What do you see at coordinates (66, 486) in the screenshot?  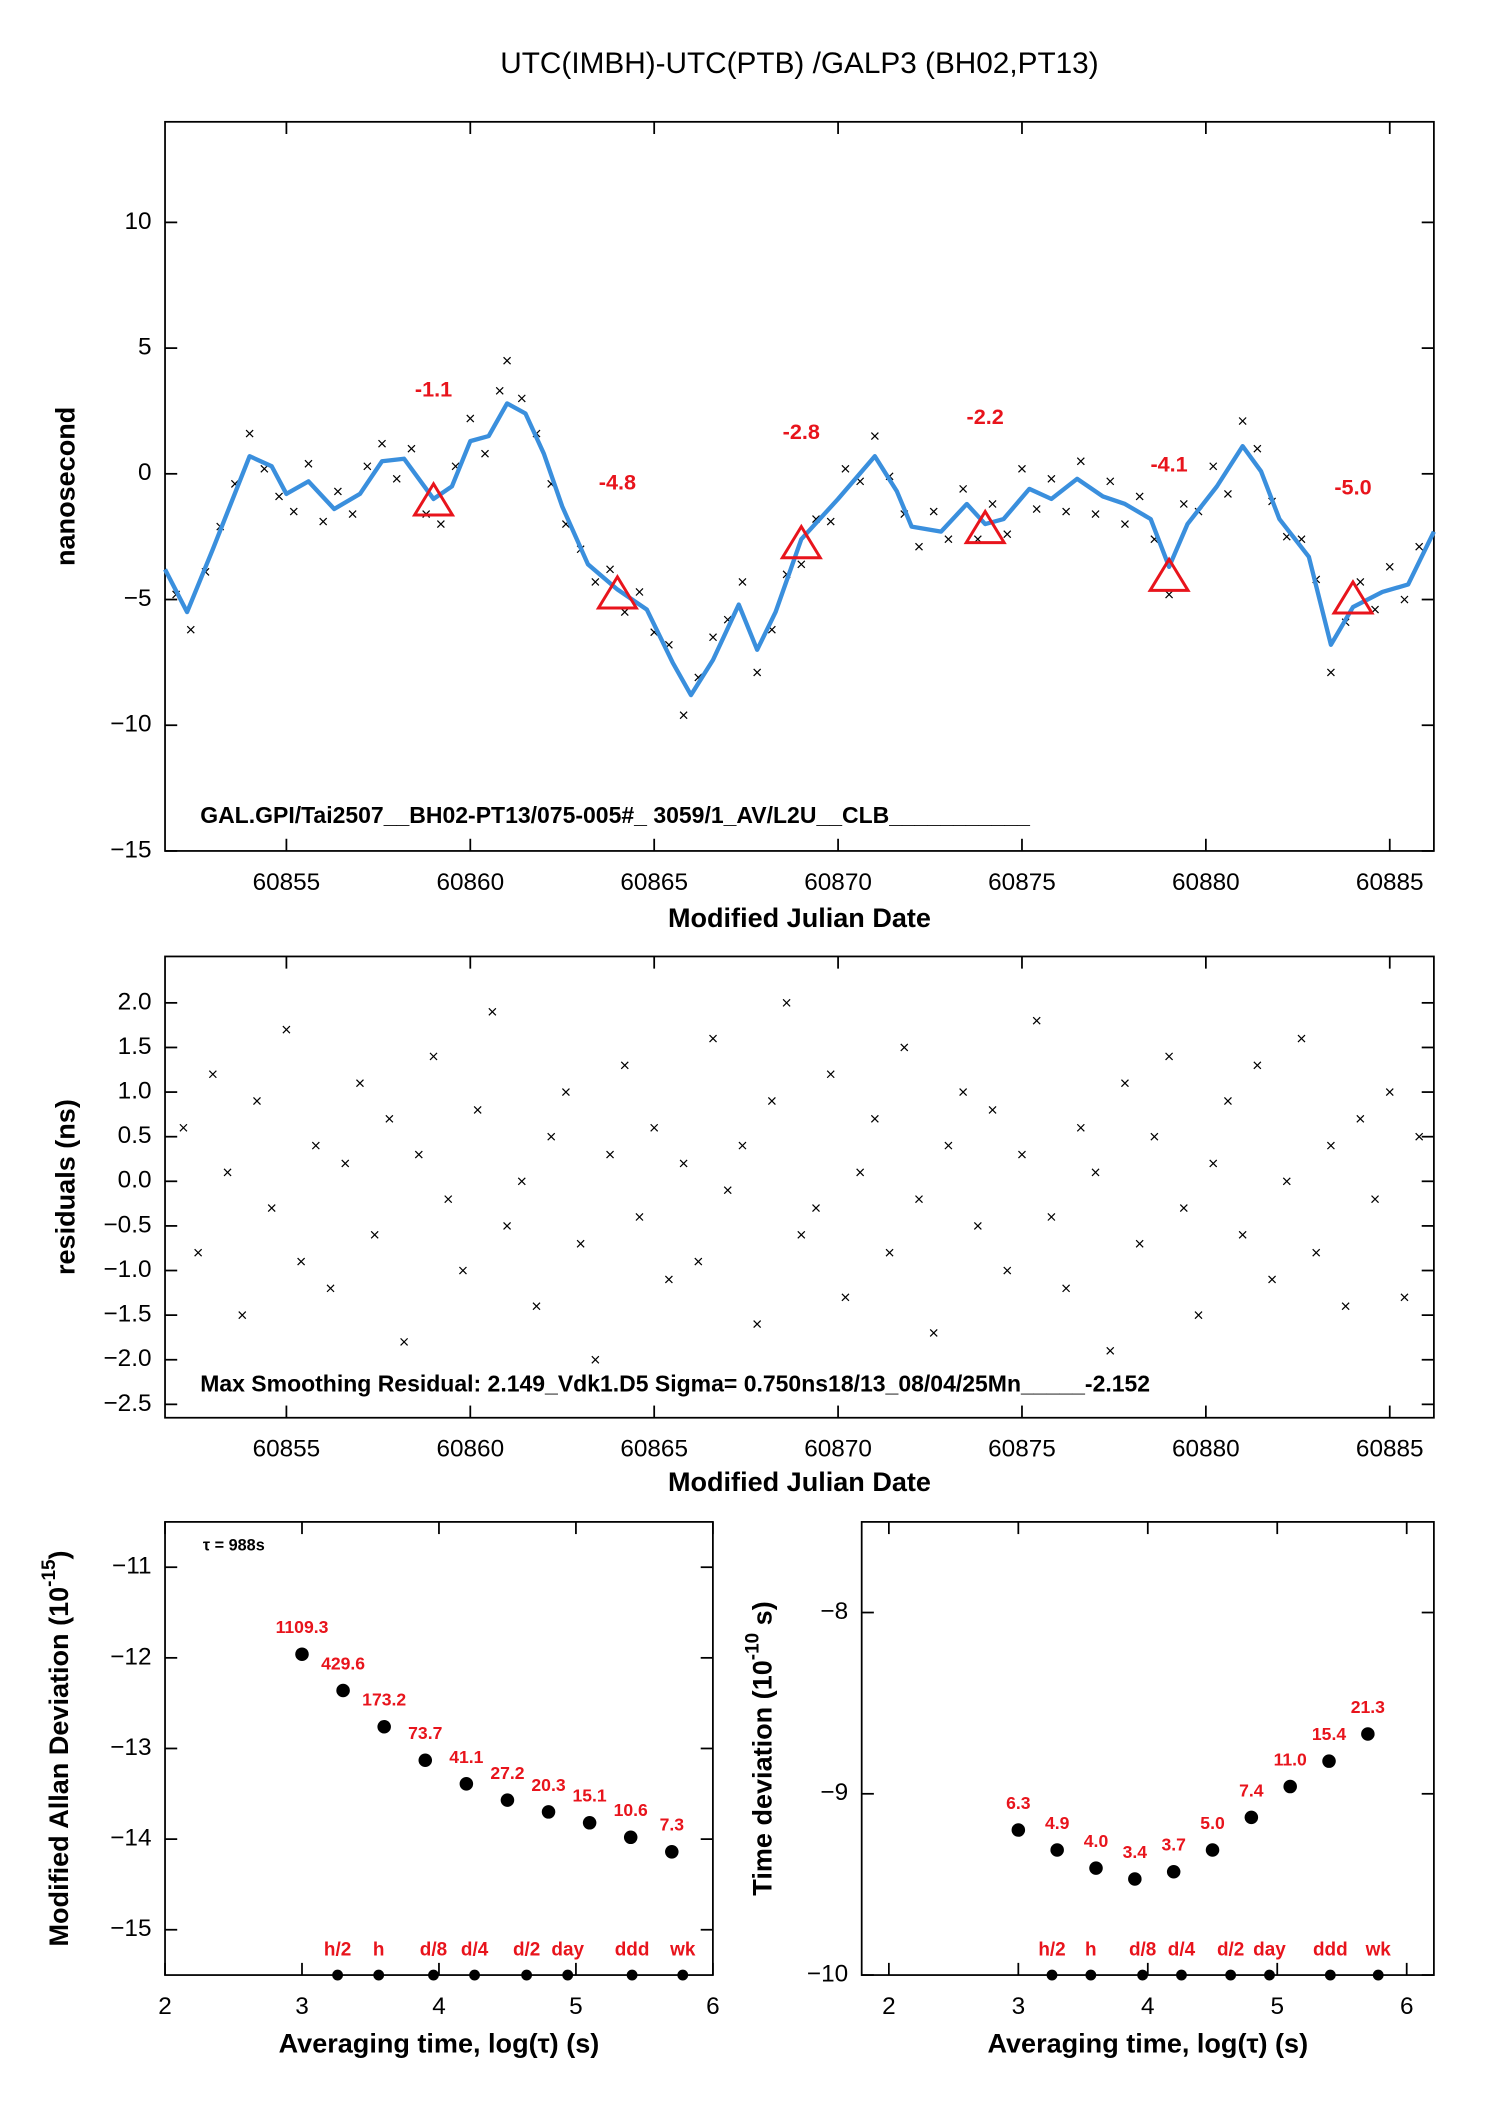 I see `y-axis-label: nanosecond` at bounding box center [66, 486].